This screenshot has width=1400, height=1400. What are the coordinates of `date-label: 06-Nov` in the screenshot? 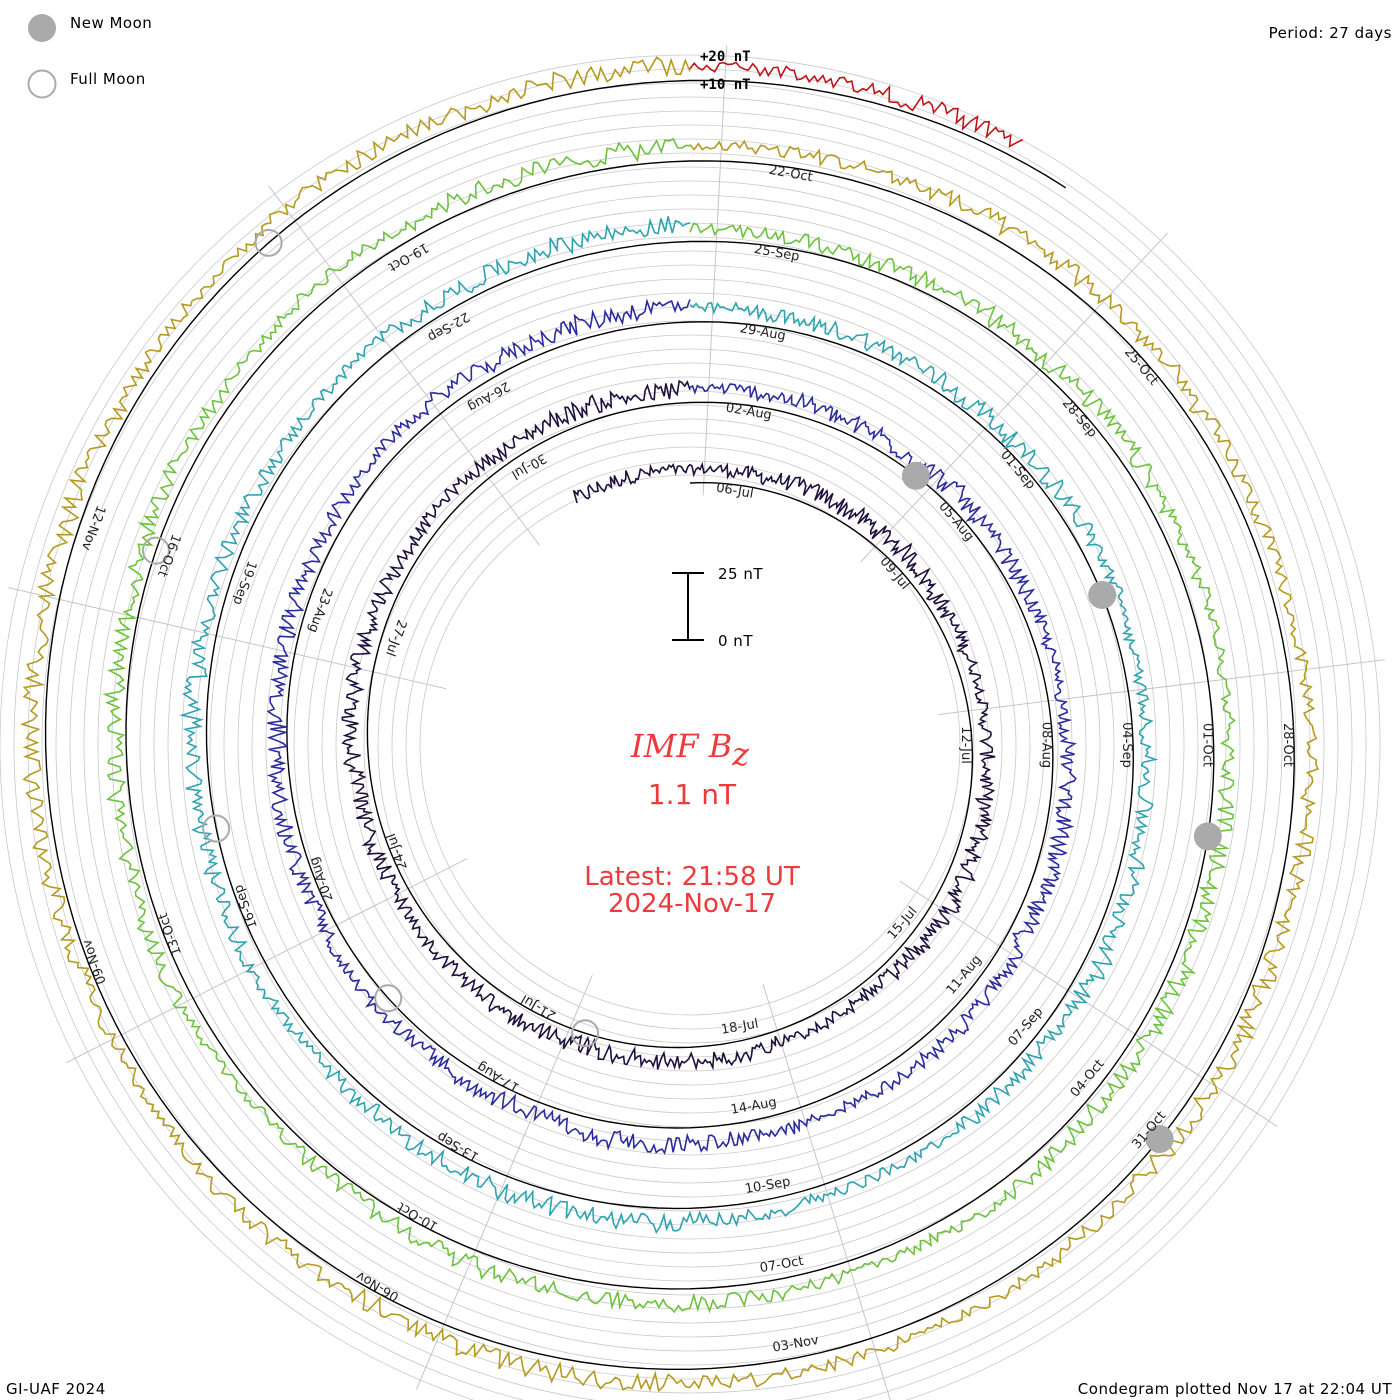 It's located at (378, 1285).